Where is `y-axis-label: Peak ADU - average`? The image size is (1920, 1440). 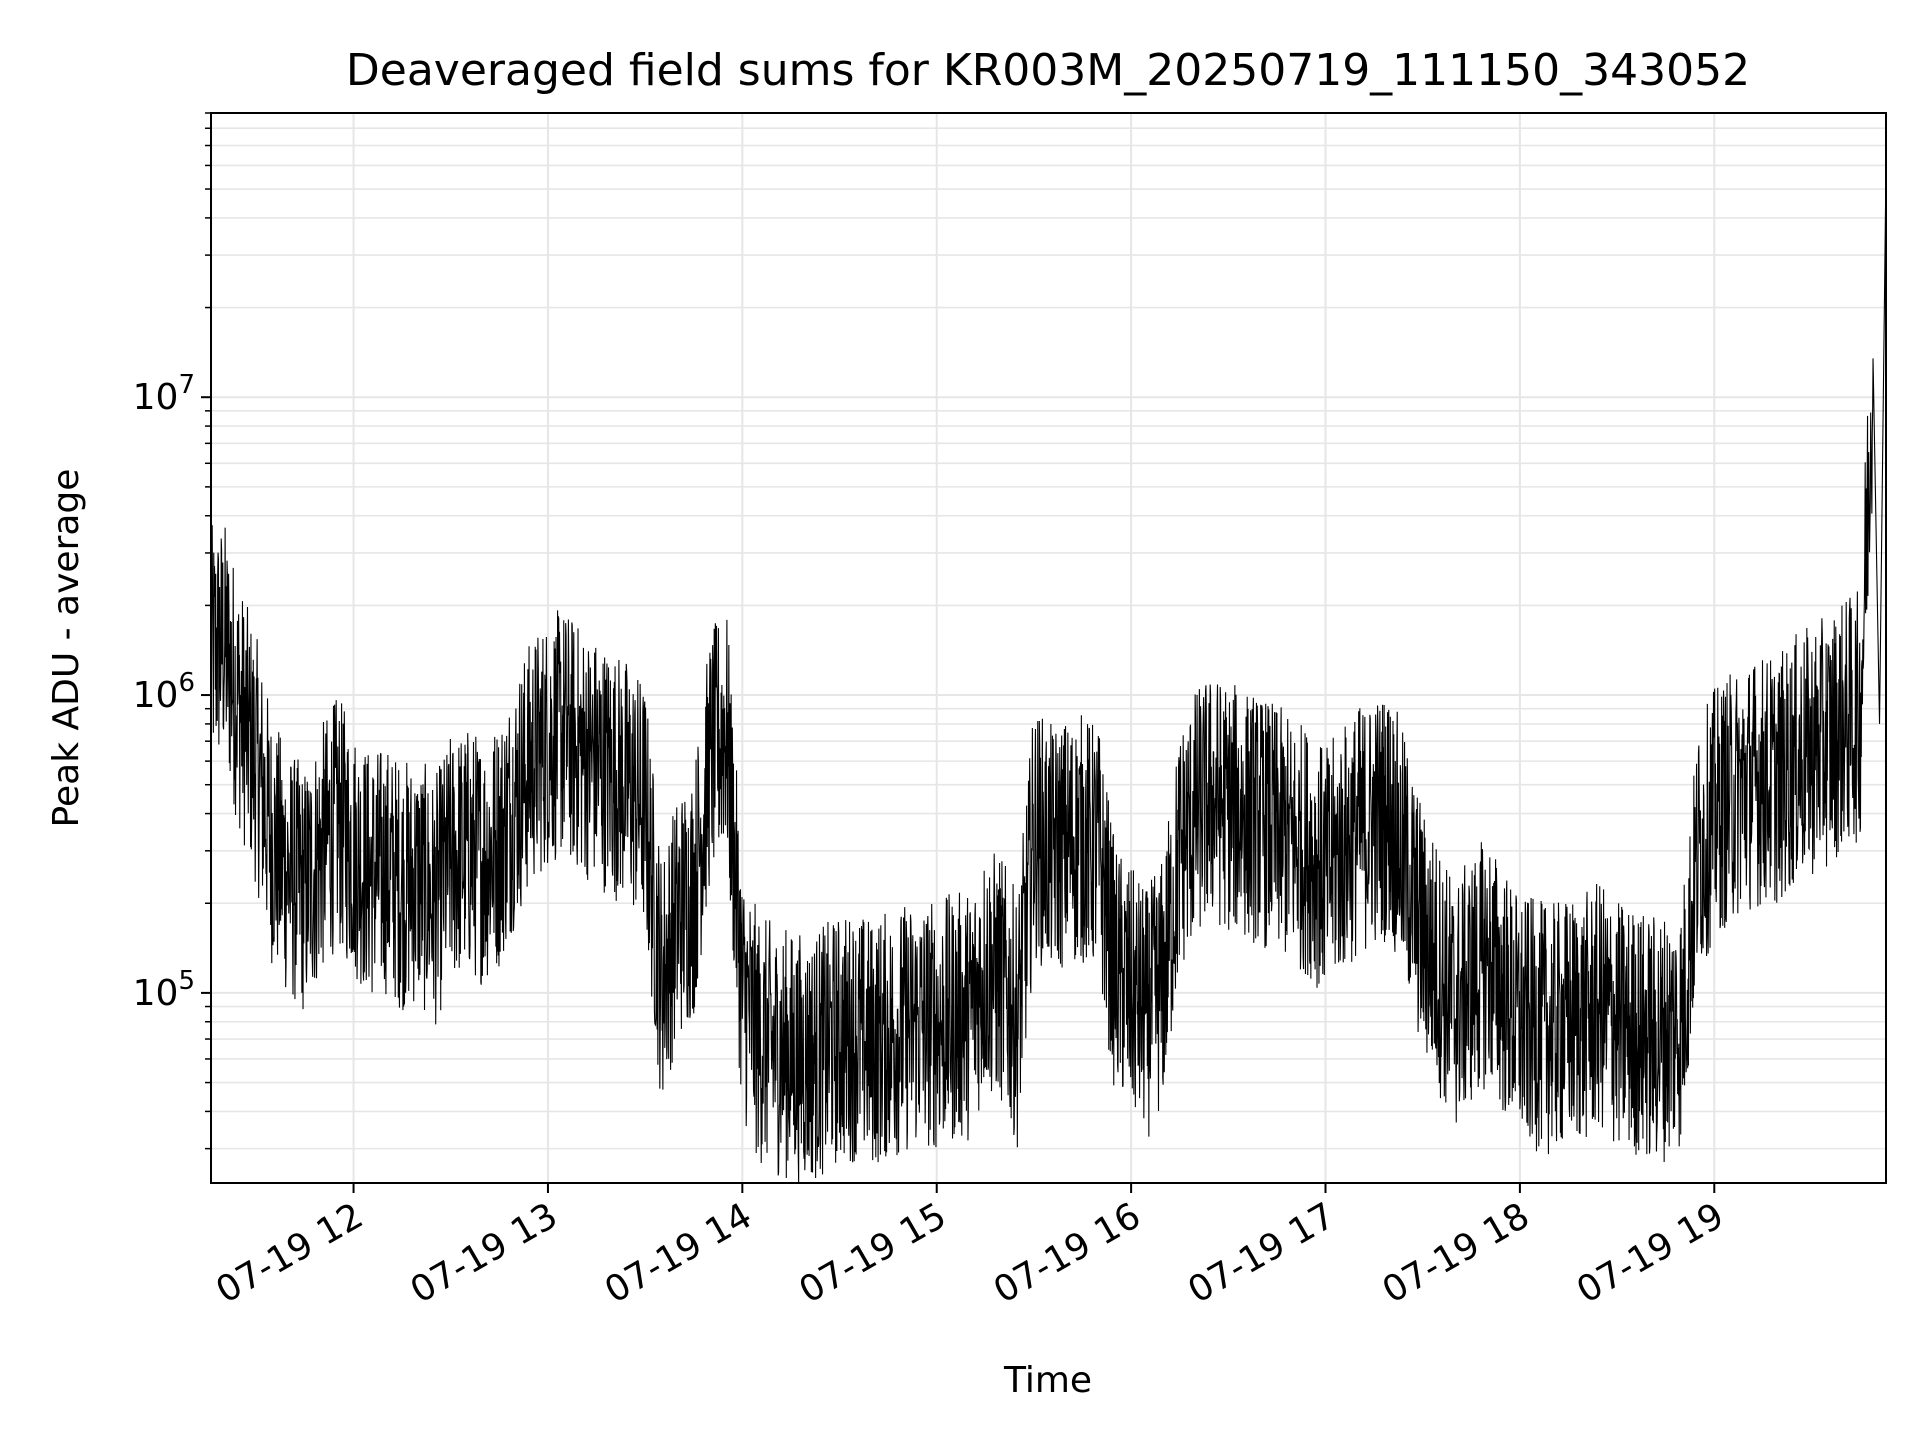 y-axis-label: Peak ADU - average is located at coordinates (66, 648).